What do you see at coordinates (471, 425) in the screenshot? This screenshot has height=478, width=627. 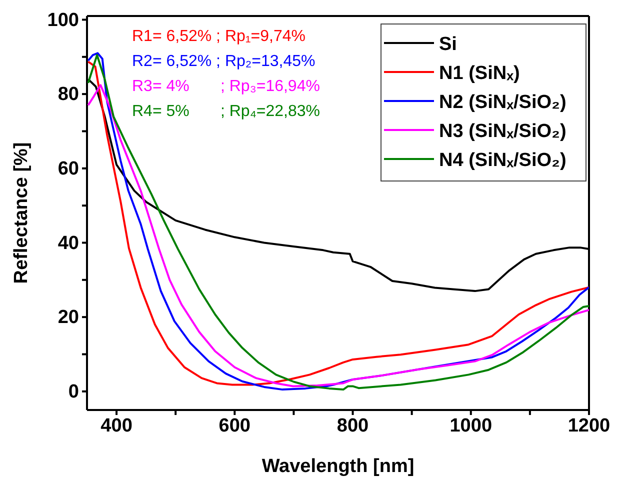 I see `x-tick-label: 1000` at bounding box center [471, 425].